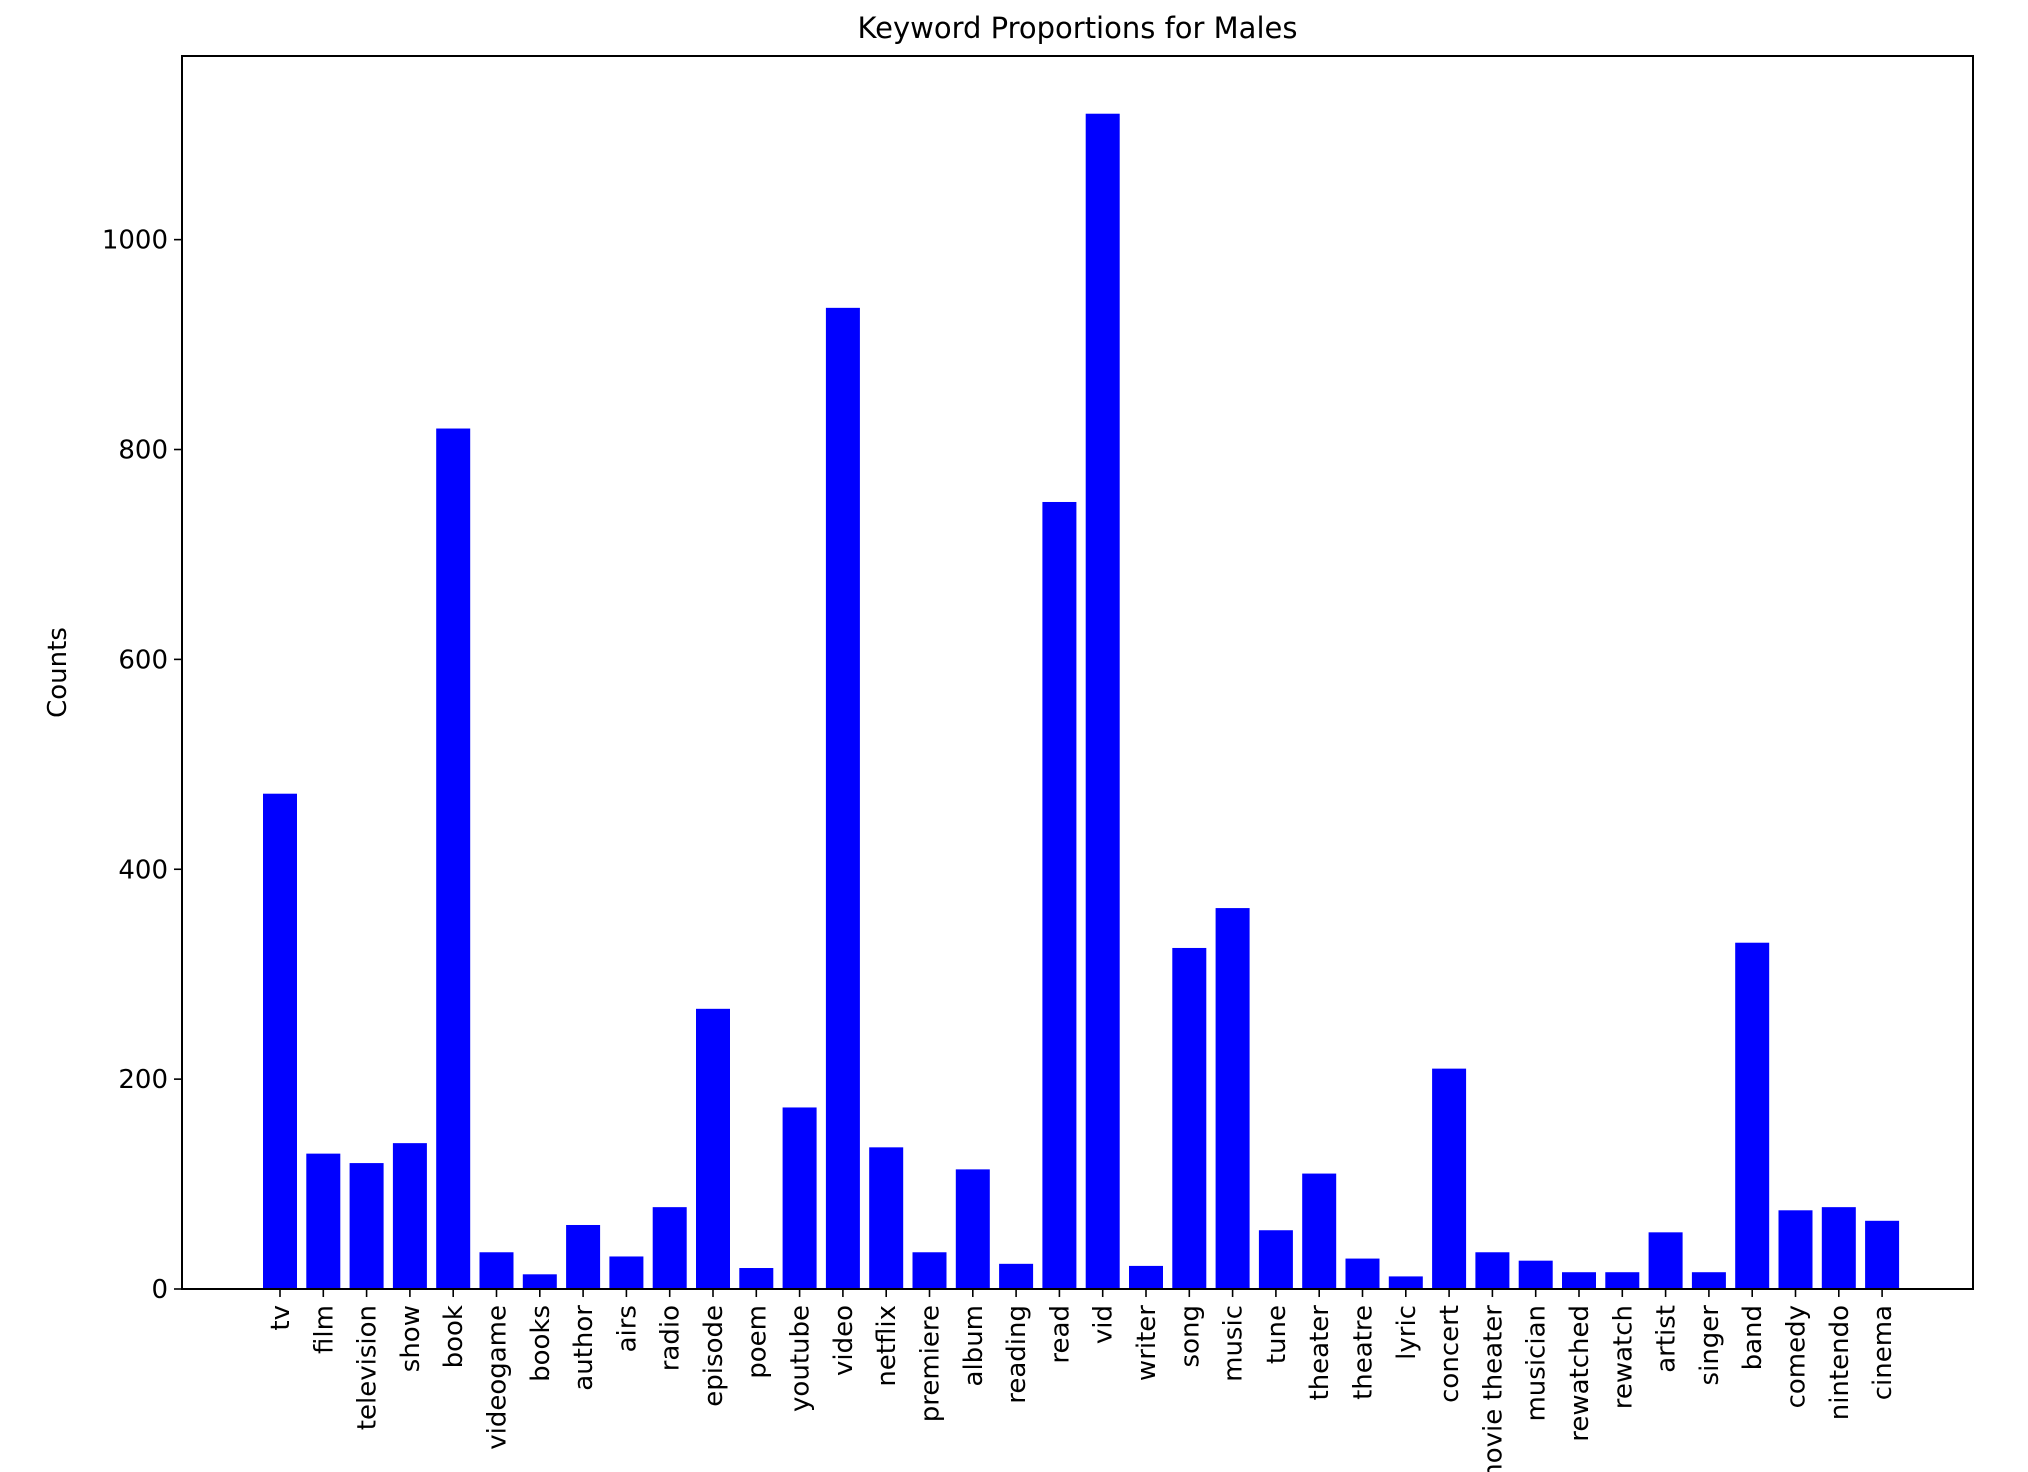  What do you see at coordinates (143, 870) in the screenshot?
I see `y-tick-label: 400` at bounding box center [143, 870].